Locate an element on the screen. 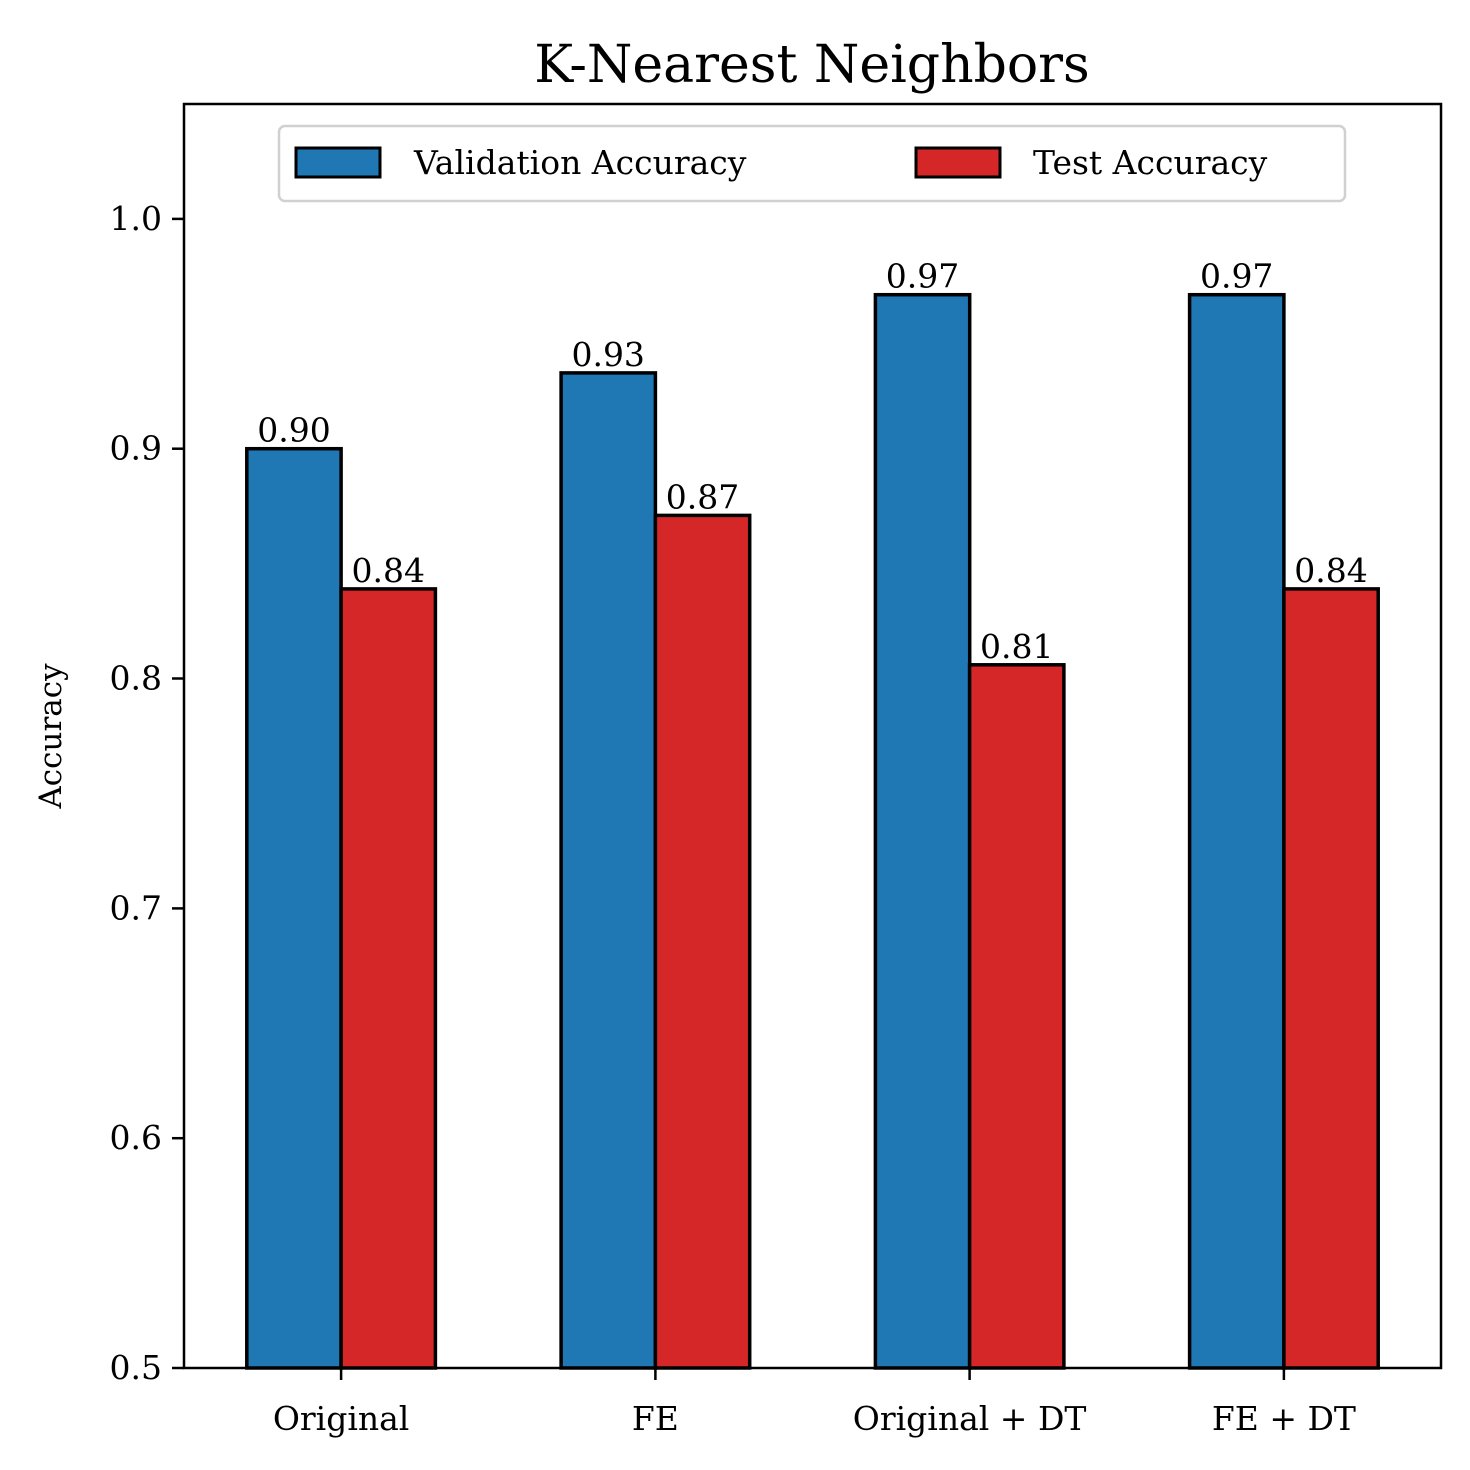 The width and height of the screenshot is (1470, 1470). legend-label-test: Test Accuracy is located at coordinates (1150, 162).